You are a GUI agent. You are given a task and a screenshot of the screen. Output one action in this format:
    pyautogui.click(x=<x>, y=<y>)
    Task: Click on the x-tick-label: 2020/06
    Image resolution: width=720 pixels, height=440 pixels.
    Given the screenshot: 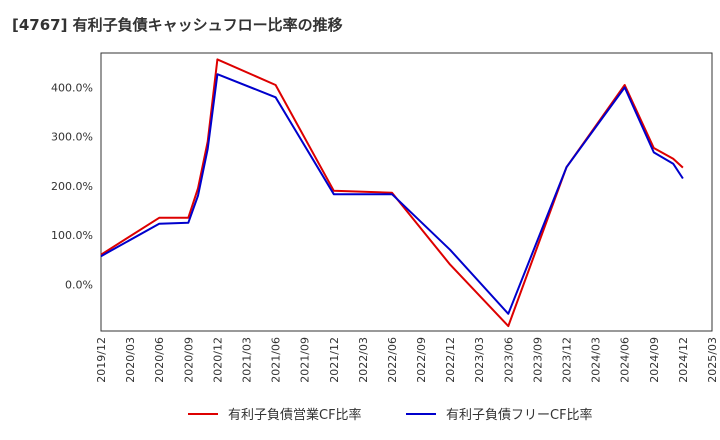 What is the action you would take?
    pyautogui.click(x=159, y=360)
    